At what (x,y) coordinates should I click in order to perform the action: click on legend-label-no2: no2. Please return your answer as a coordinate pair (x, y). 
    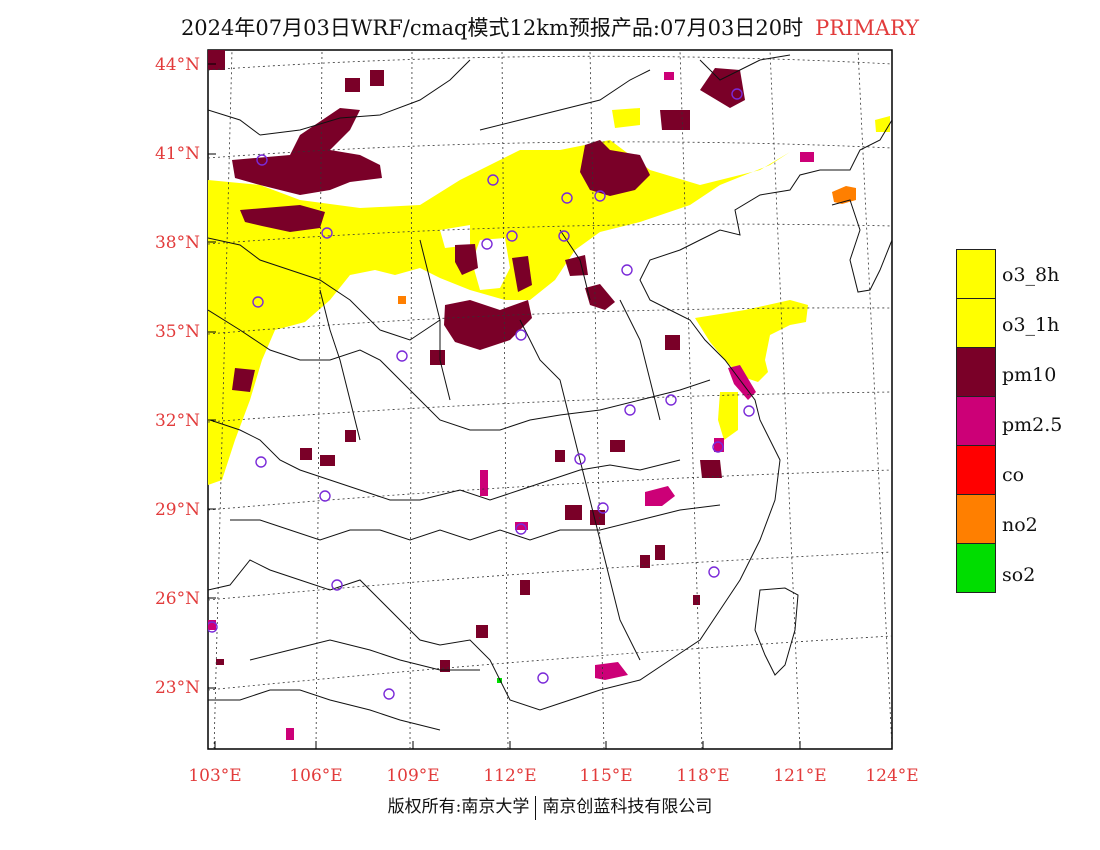
    Looking at the image, I should click on (1020, 525).